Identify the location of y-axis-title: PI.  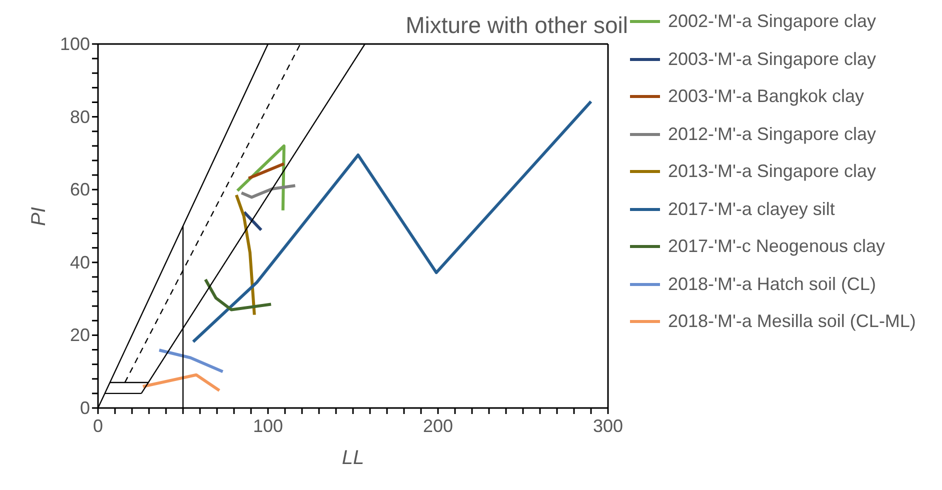
(39, 216).